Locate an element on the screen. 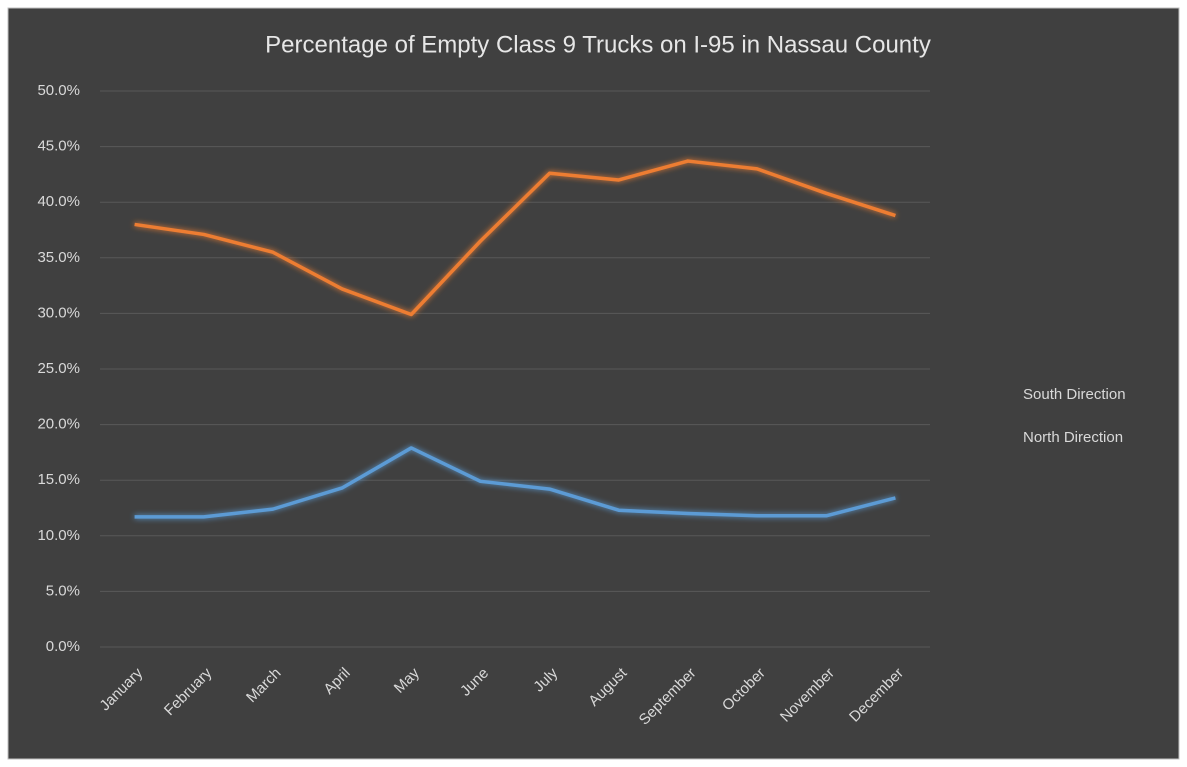 The width and height of the screenshot is (1187, 767). y-tick-label: 25.0% is located at coordinates (58, 368).